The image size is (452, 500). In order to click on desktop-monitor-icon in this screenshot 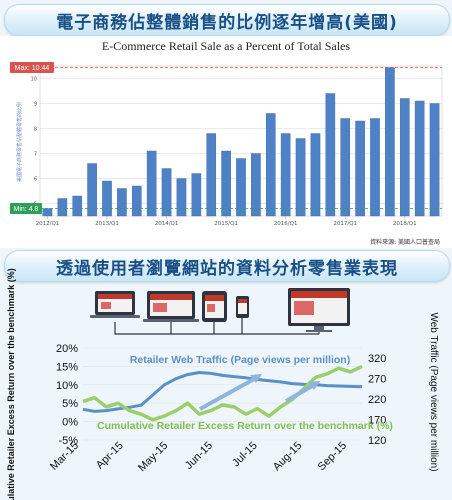, I will do `click(319, 310)`.